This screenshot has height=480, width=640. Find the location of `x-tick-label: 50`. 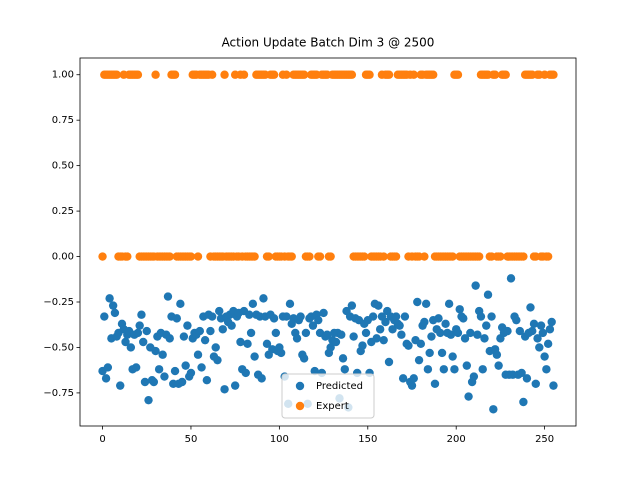

x-tick-label: 50 is located at coordinates (191, 439).